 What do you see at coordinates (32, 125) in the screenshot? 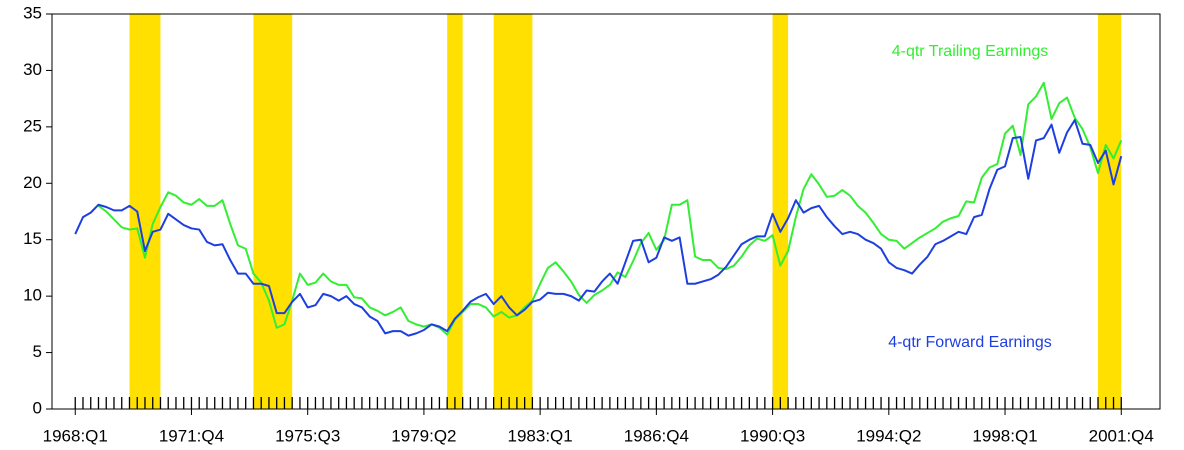
I see `y-tick-label: 25` at bounding box center [32, 125].